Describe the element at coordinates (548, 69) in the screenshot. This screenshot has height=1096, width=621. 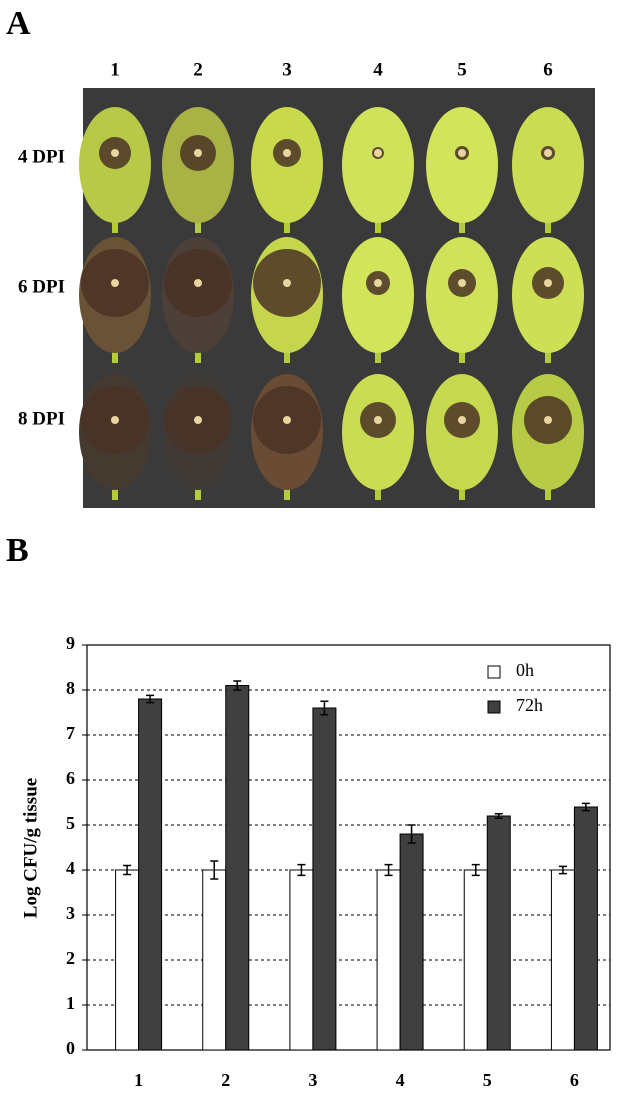
I see `column-label: 6` at that location.